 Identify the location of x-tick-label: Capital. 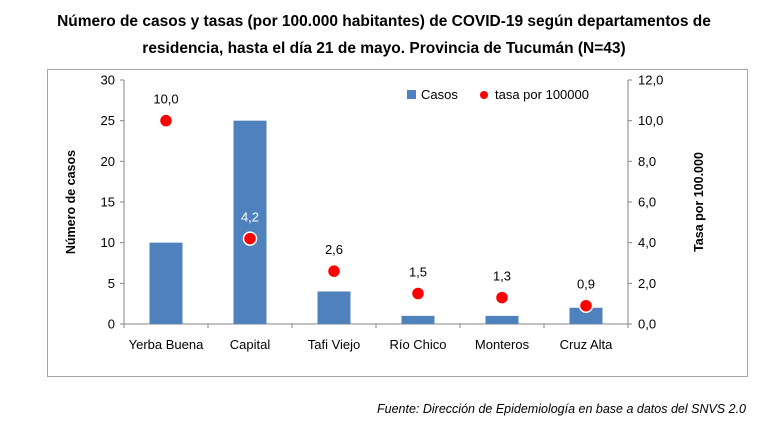
(250, 344).